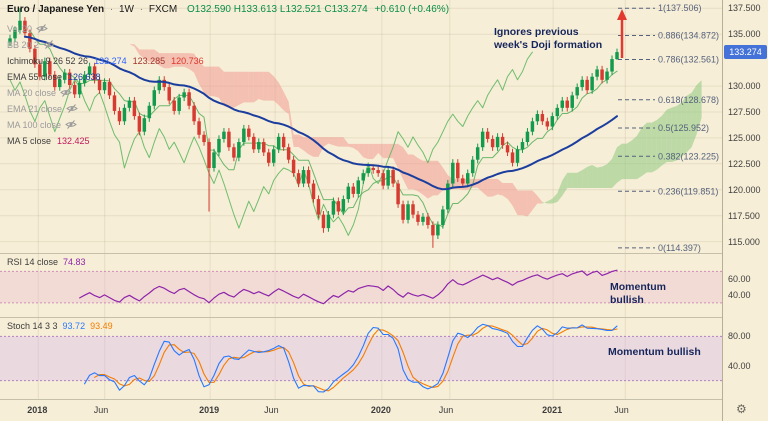  Describe the element at coordinates (744, 112) in the screenshot. I see `price-axis-label: 127.500` at that location.